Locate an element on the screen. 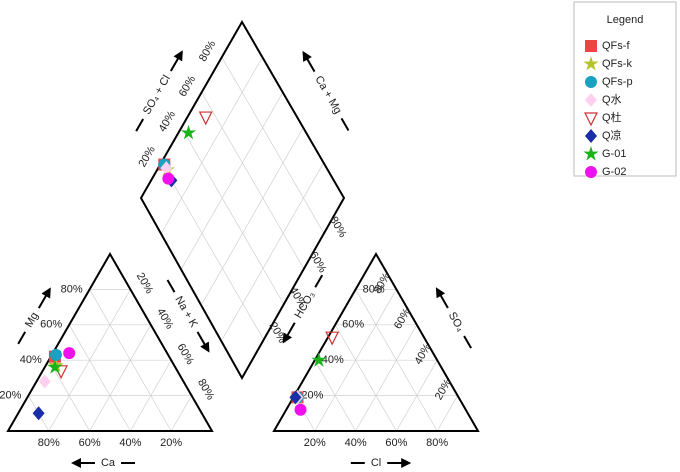 This screenshot has width=680, height=472. triangle-edge is located at coordinates (110, 341).